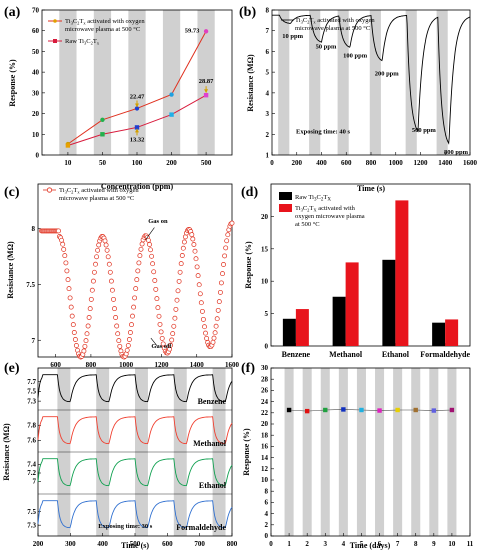 This screenshot has height=550, width=477. Describe the element at coordinates (370, 545) in the screenshot. I see `panel-f-xlabel: Time (days)` at that location.